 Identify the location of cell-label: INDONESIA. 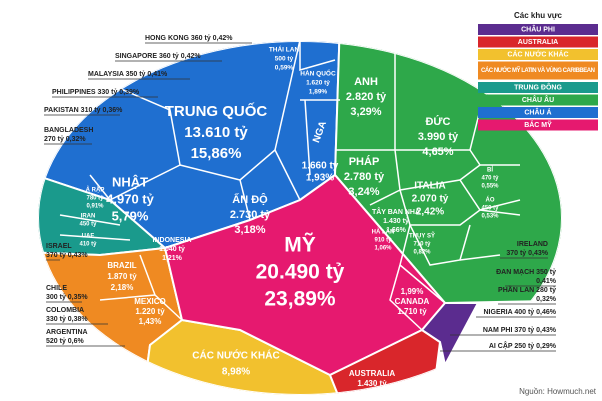
(172, 240).